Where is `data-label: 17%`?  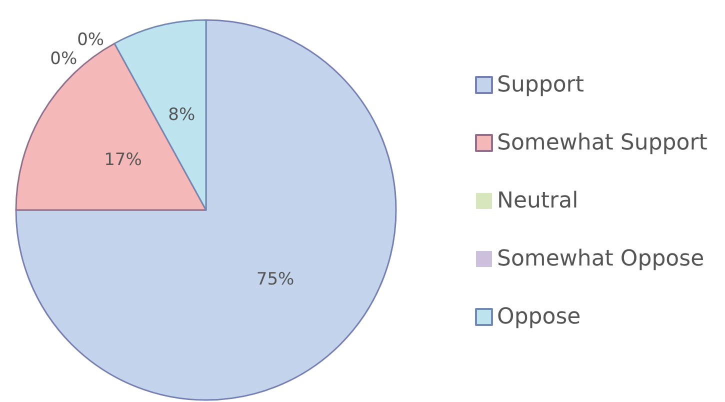
data-label: 17% is located at coordinates (123, 160).